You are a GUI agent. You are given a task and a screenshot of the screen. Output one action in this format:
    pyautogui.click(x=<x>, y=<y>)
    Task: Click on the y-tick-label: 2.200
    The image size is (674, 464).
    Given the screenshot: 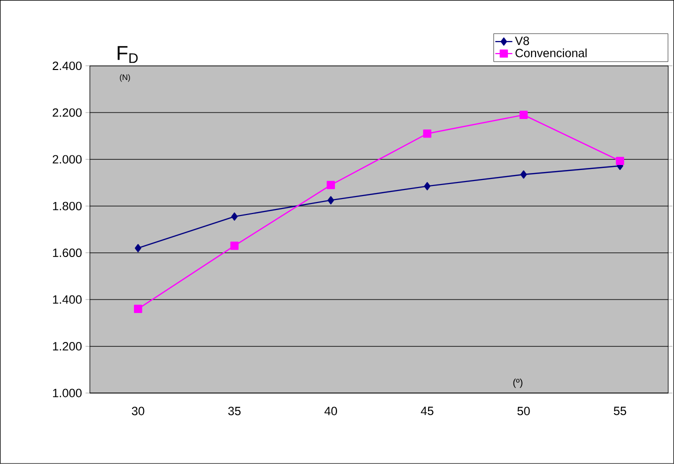 What is the action you would take?
    pyautogui.click(x=67, y=112)
    